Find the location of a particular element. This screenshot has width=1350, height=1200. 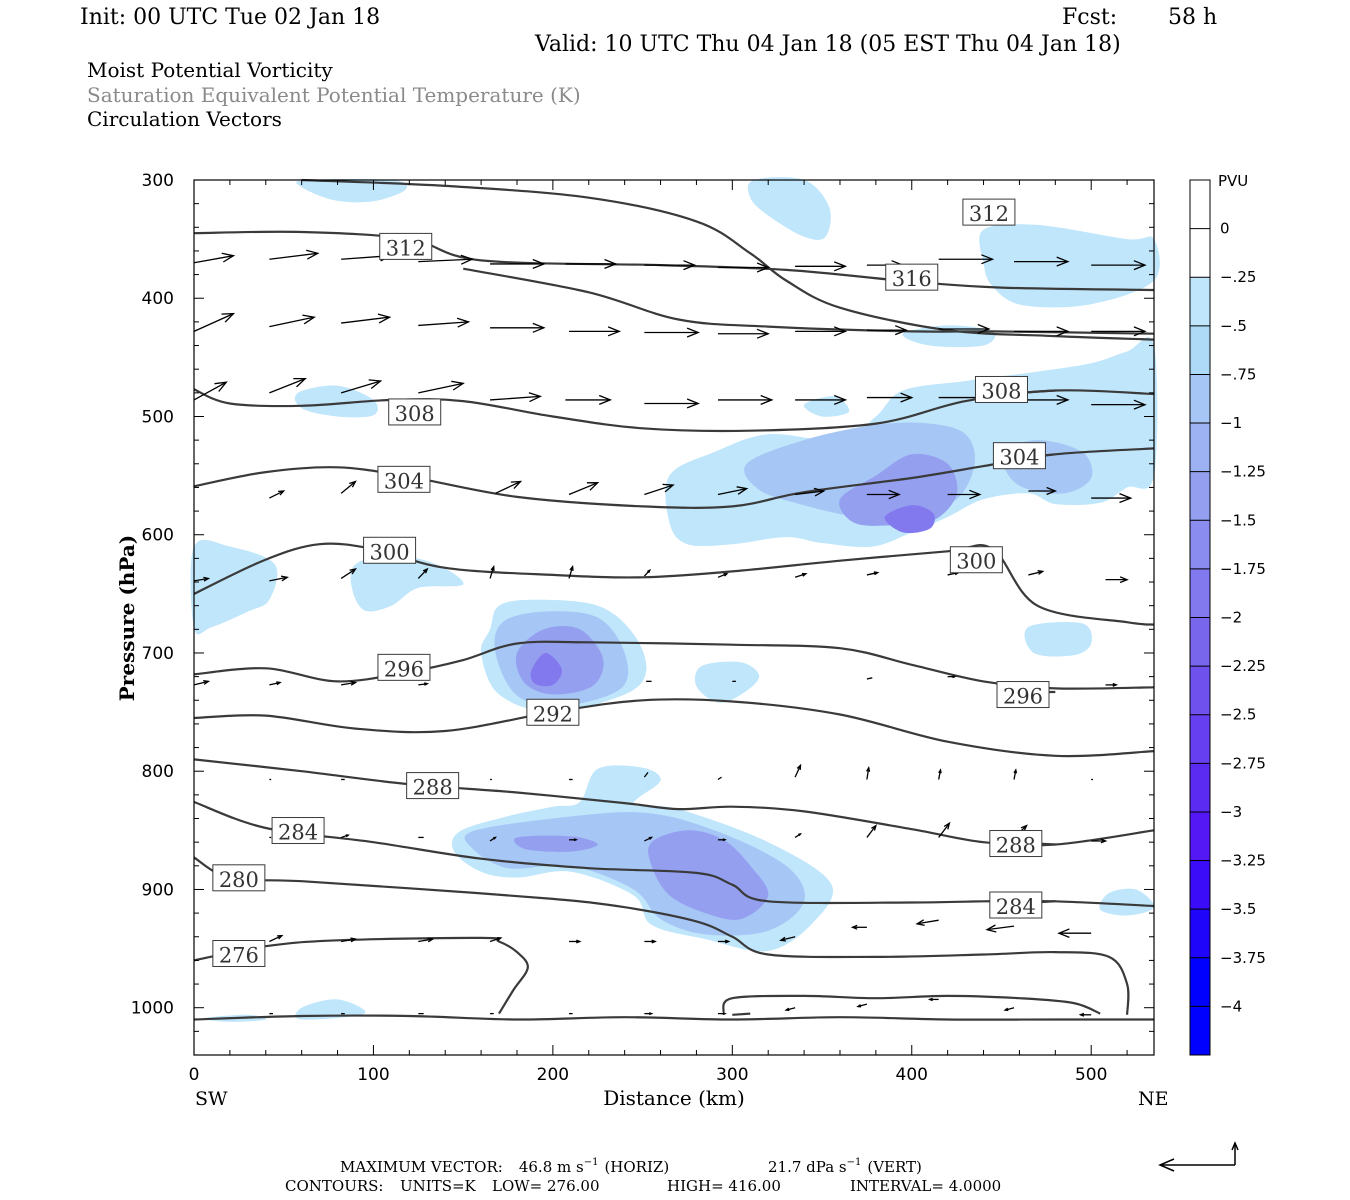

colorbar-label: −.75 is located at coordinates (1238, 374).